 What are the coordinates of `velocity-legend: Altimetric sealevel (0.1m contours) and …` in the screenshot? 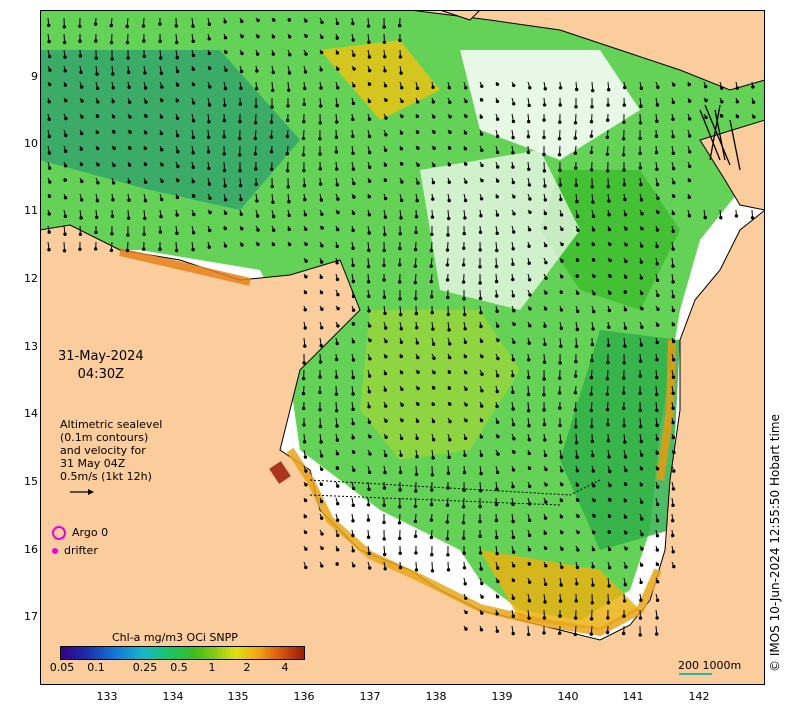 It's located at (111, 459).